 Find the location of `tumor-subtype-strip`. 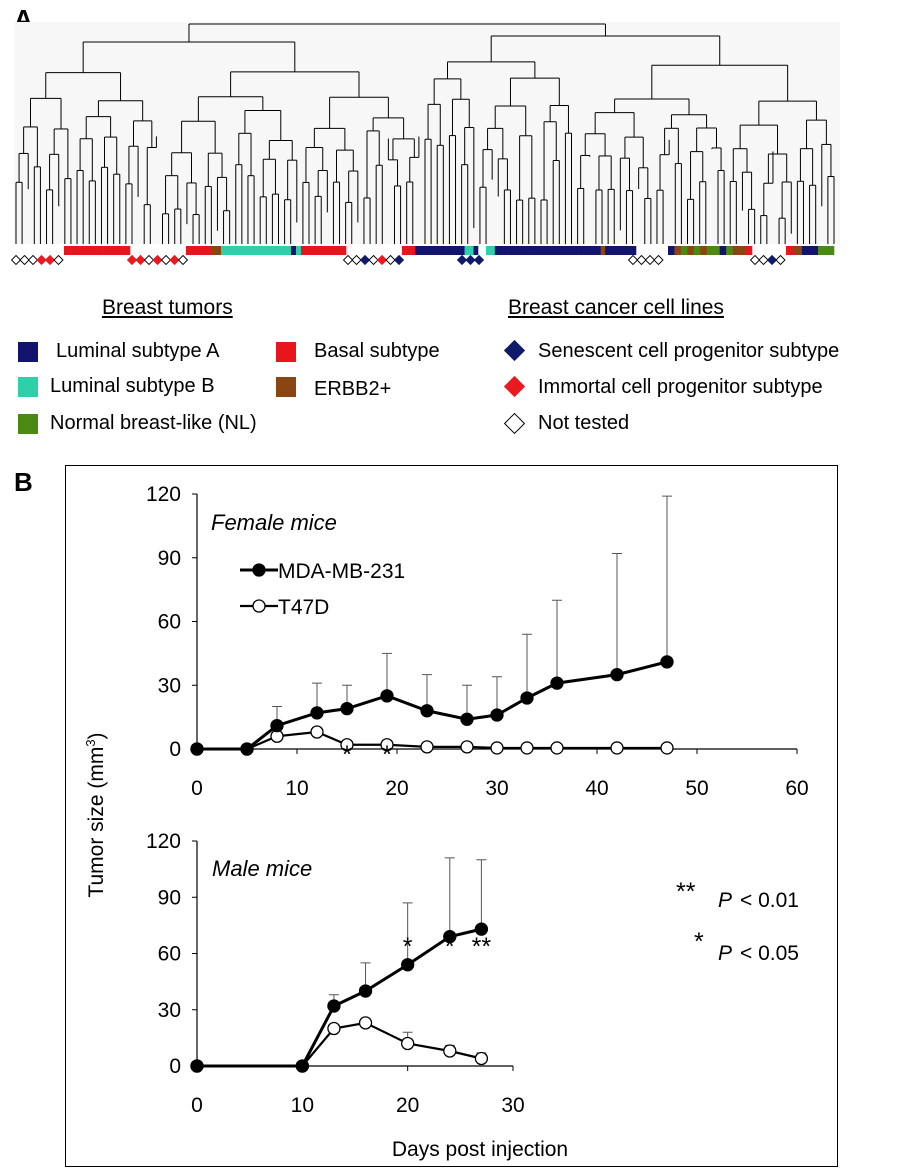

tumor-subtype-strip is located at coordinates (449, 250).